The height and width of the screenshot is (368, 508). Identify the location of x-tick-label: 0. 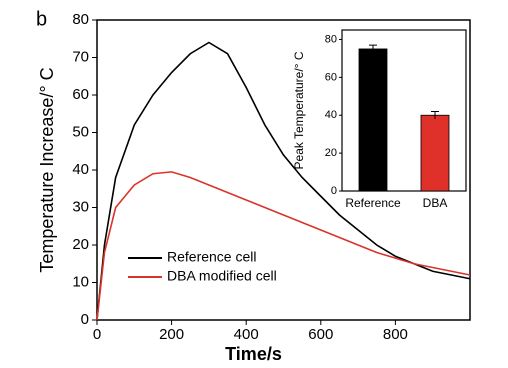
(97, 334).